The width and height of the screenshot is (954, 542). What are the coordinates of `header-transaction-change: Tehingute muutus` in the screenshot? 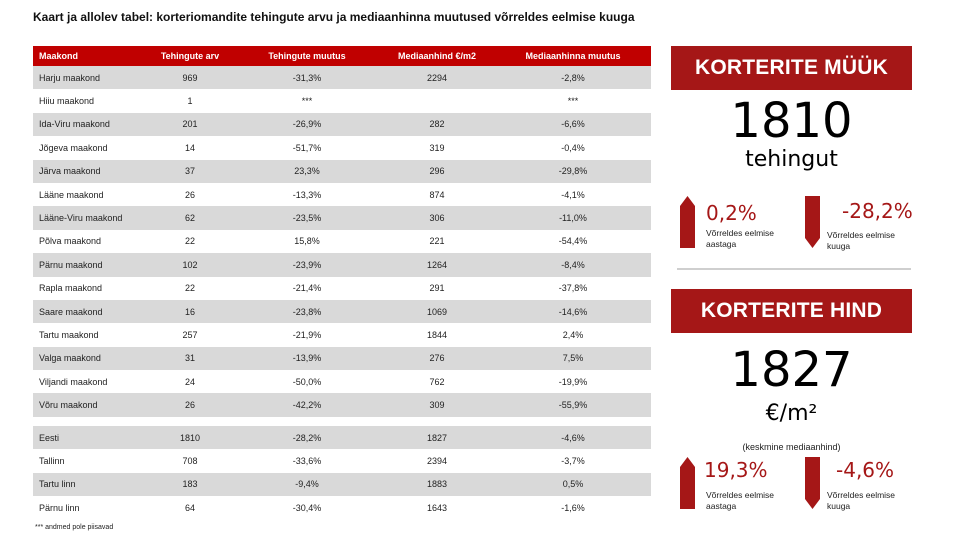 It's located at (307, 56).